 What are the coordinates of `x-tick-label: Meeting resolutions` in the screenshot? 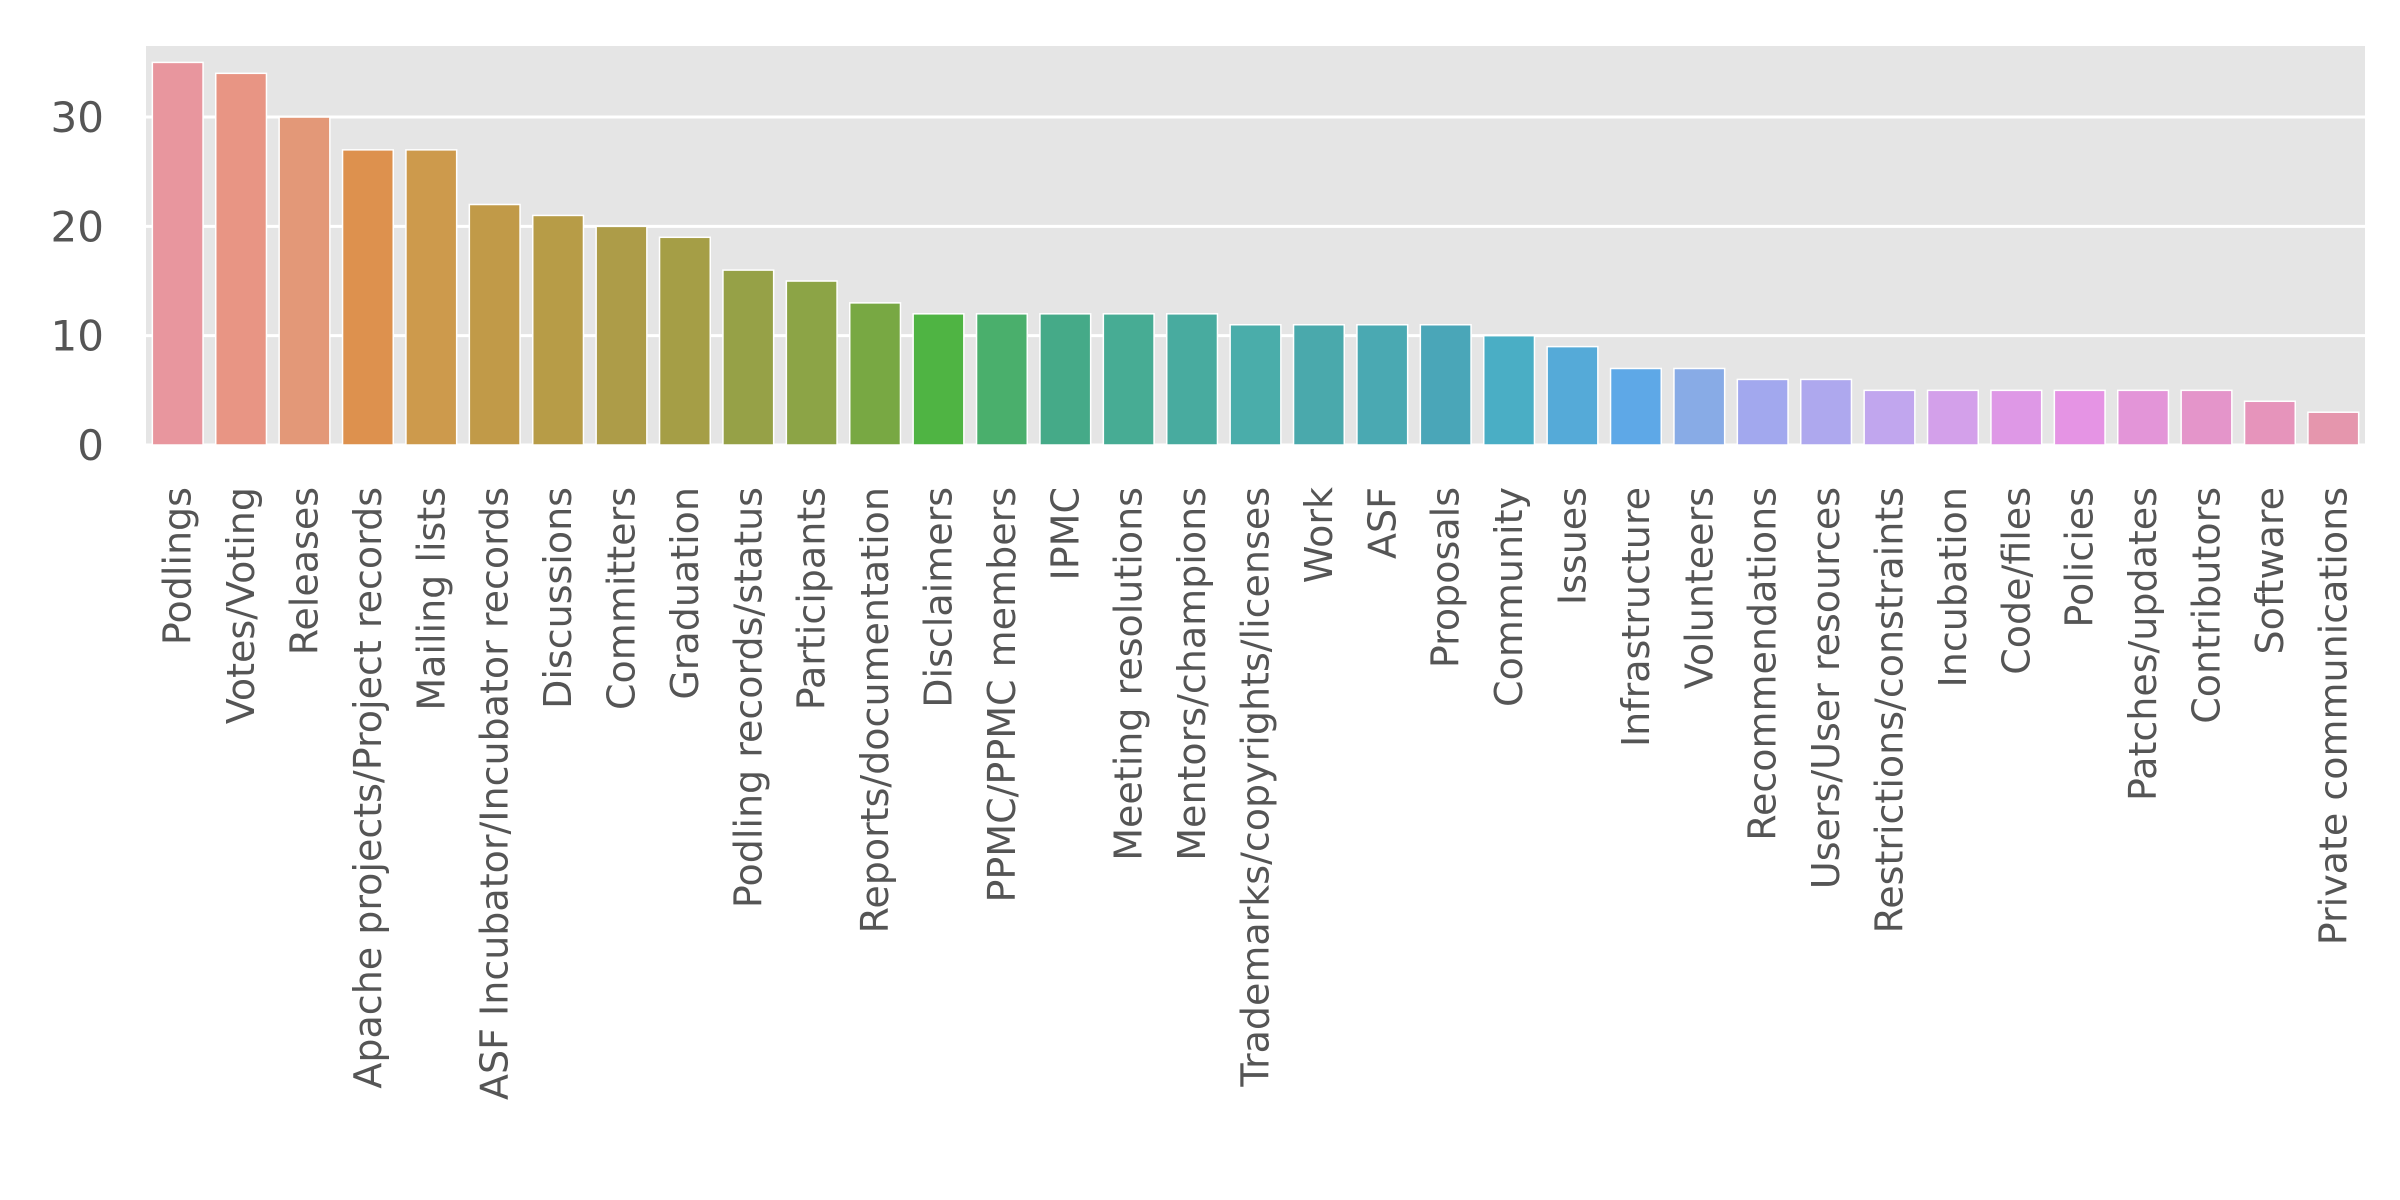 It's located at (1129, 674).